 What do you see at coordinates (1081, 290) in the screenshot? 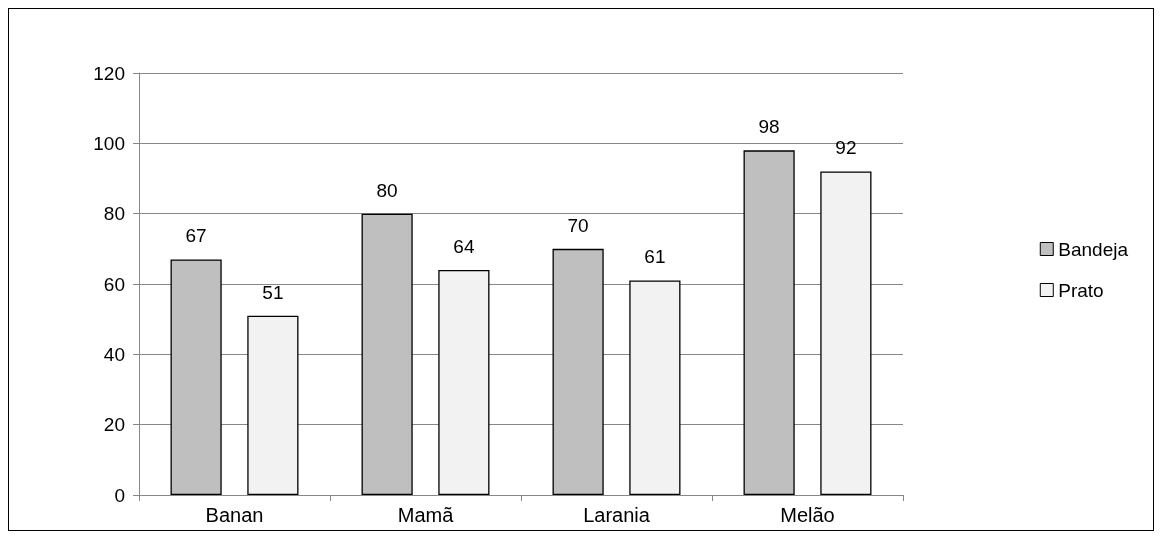
I see `legend-label: Prato` at bounding box center [1081, 290].